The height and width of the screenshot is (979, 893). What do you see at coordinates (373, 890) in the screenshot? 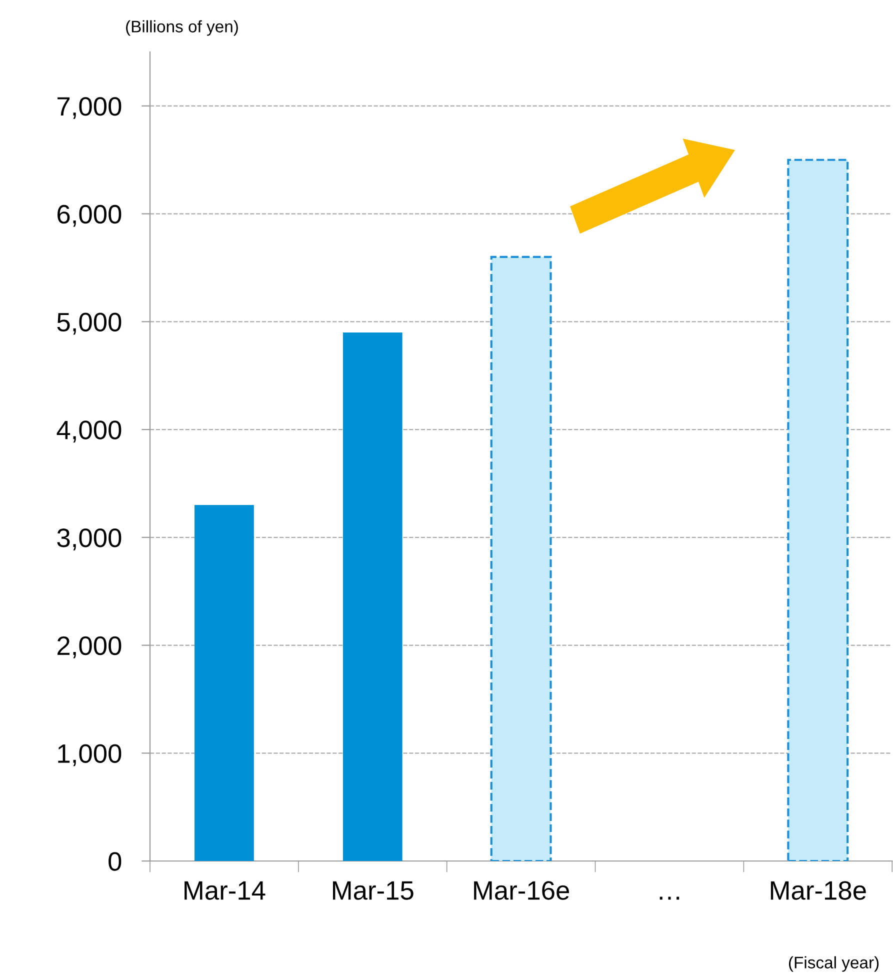
I see `x-tick-label: Mar-15` at bounding box center [373, 890].